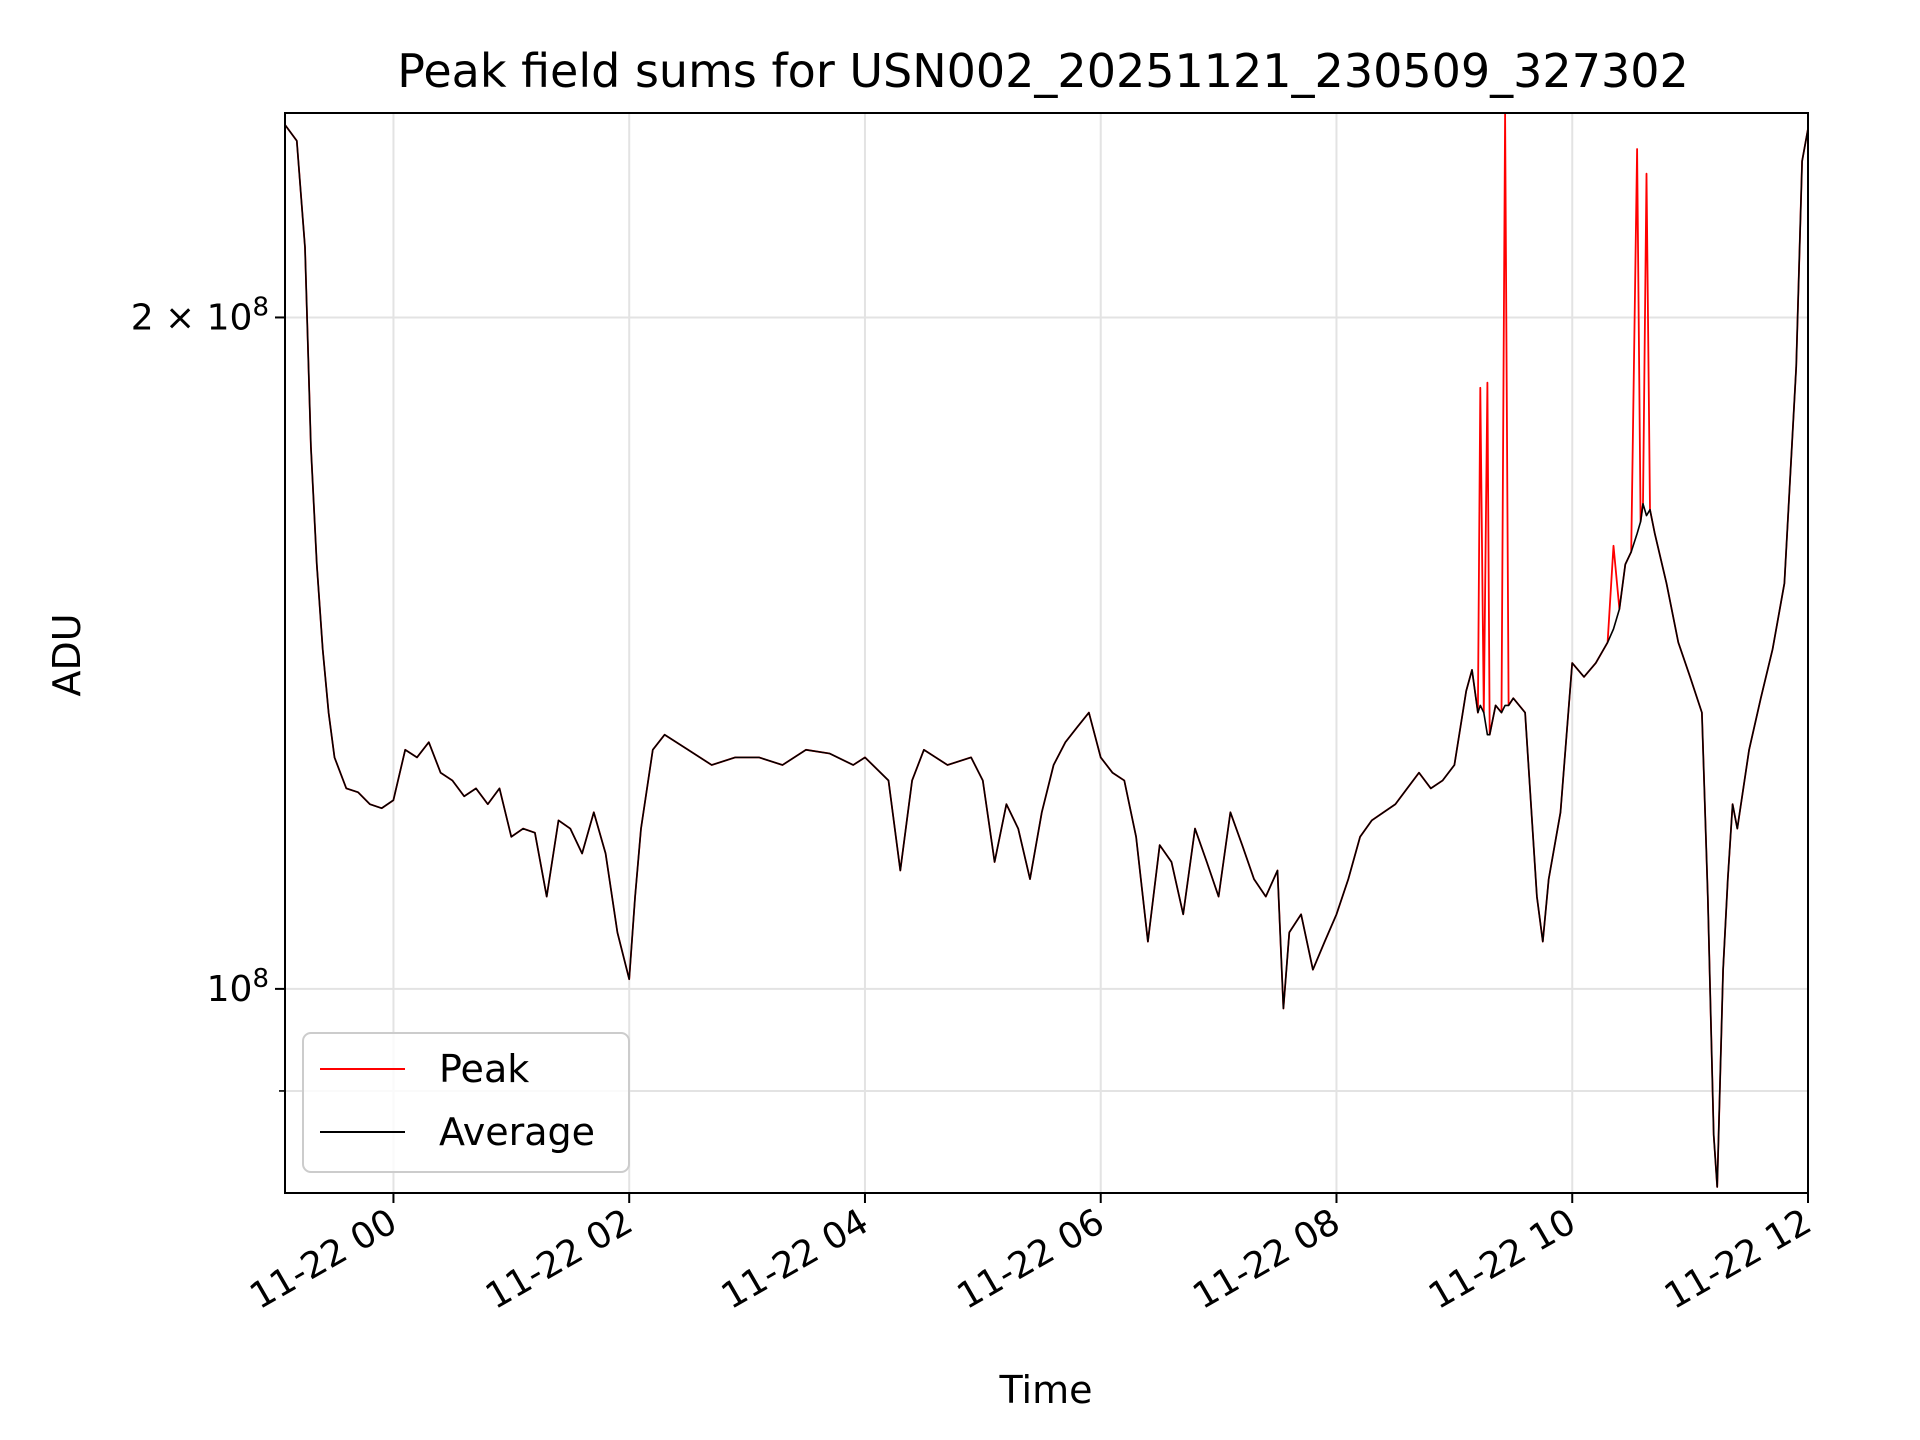  What do you see at coordinates (67, 654) in the screenshot?
I see `y-axis-label: ADU` at bounding box center [67, 654].